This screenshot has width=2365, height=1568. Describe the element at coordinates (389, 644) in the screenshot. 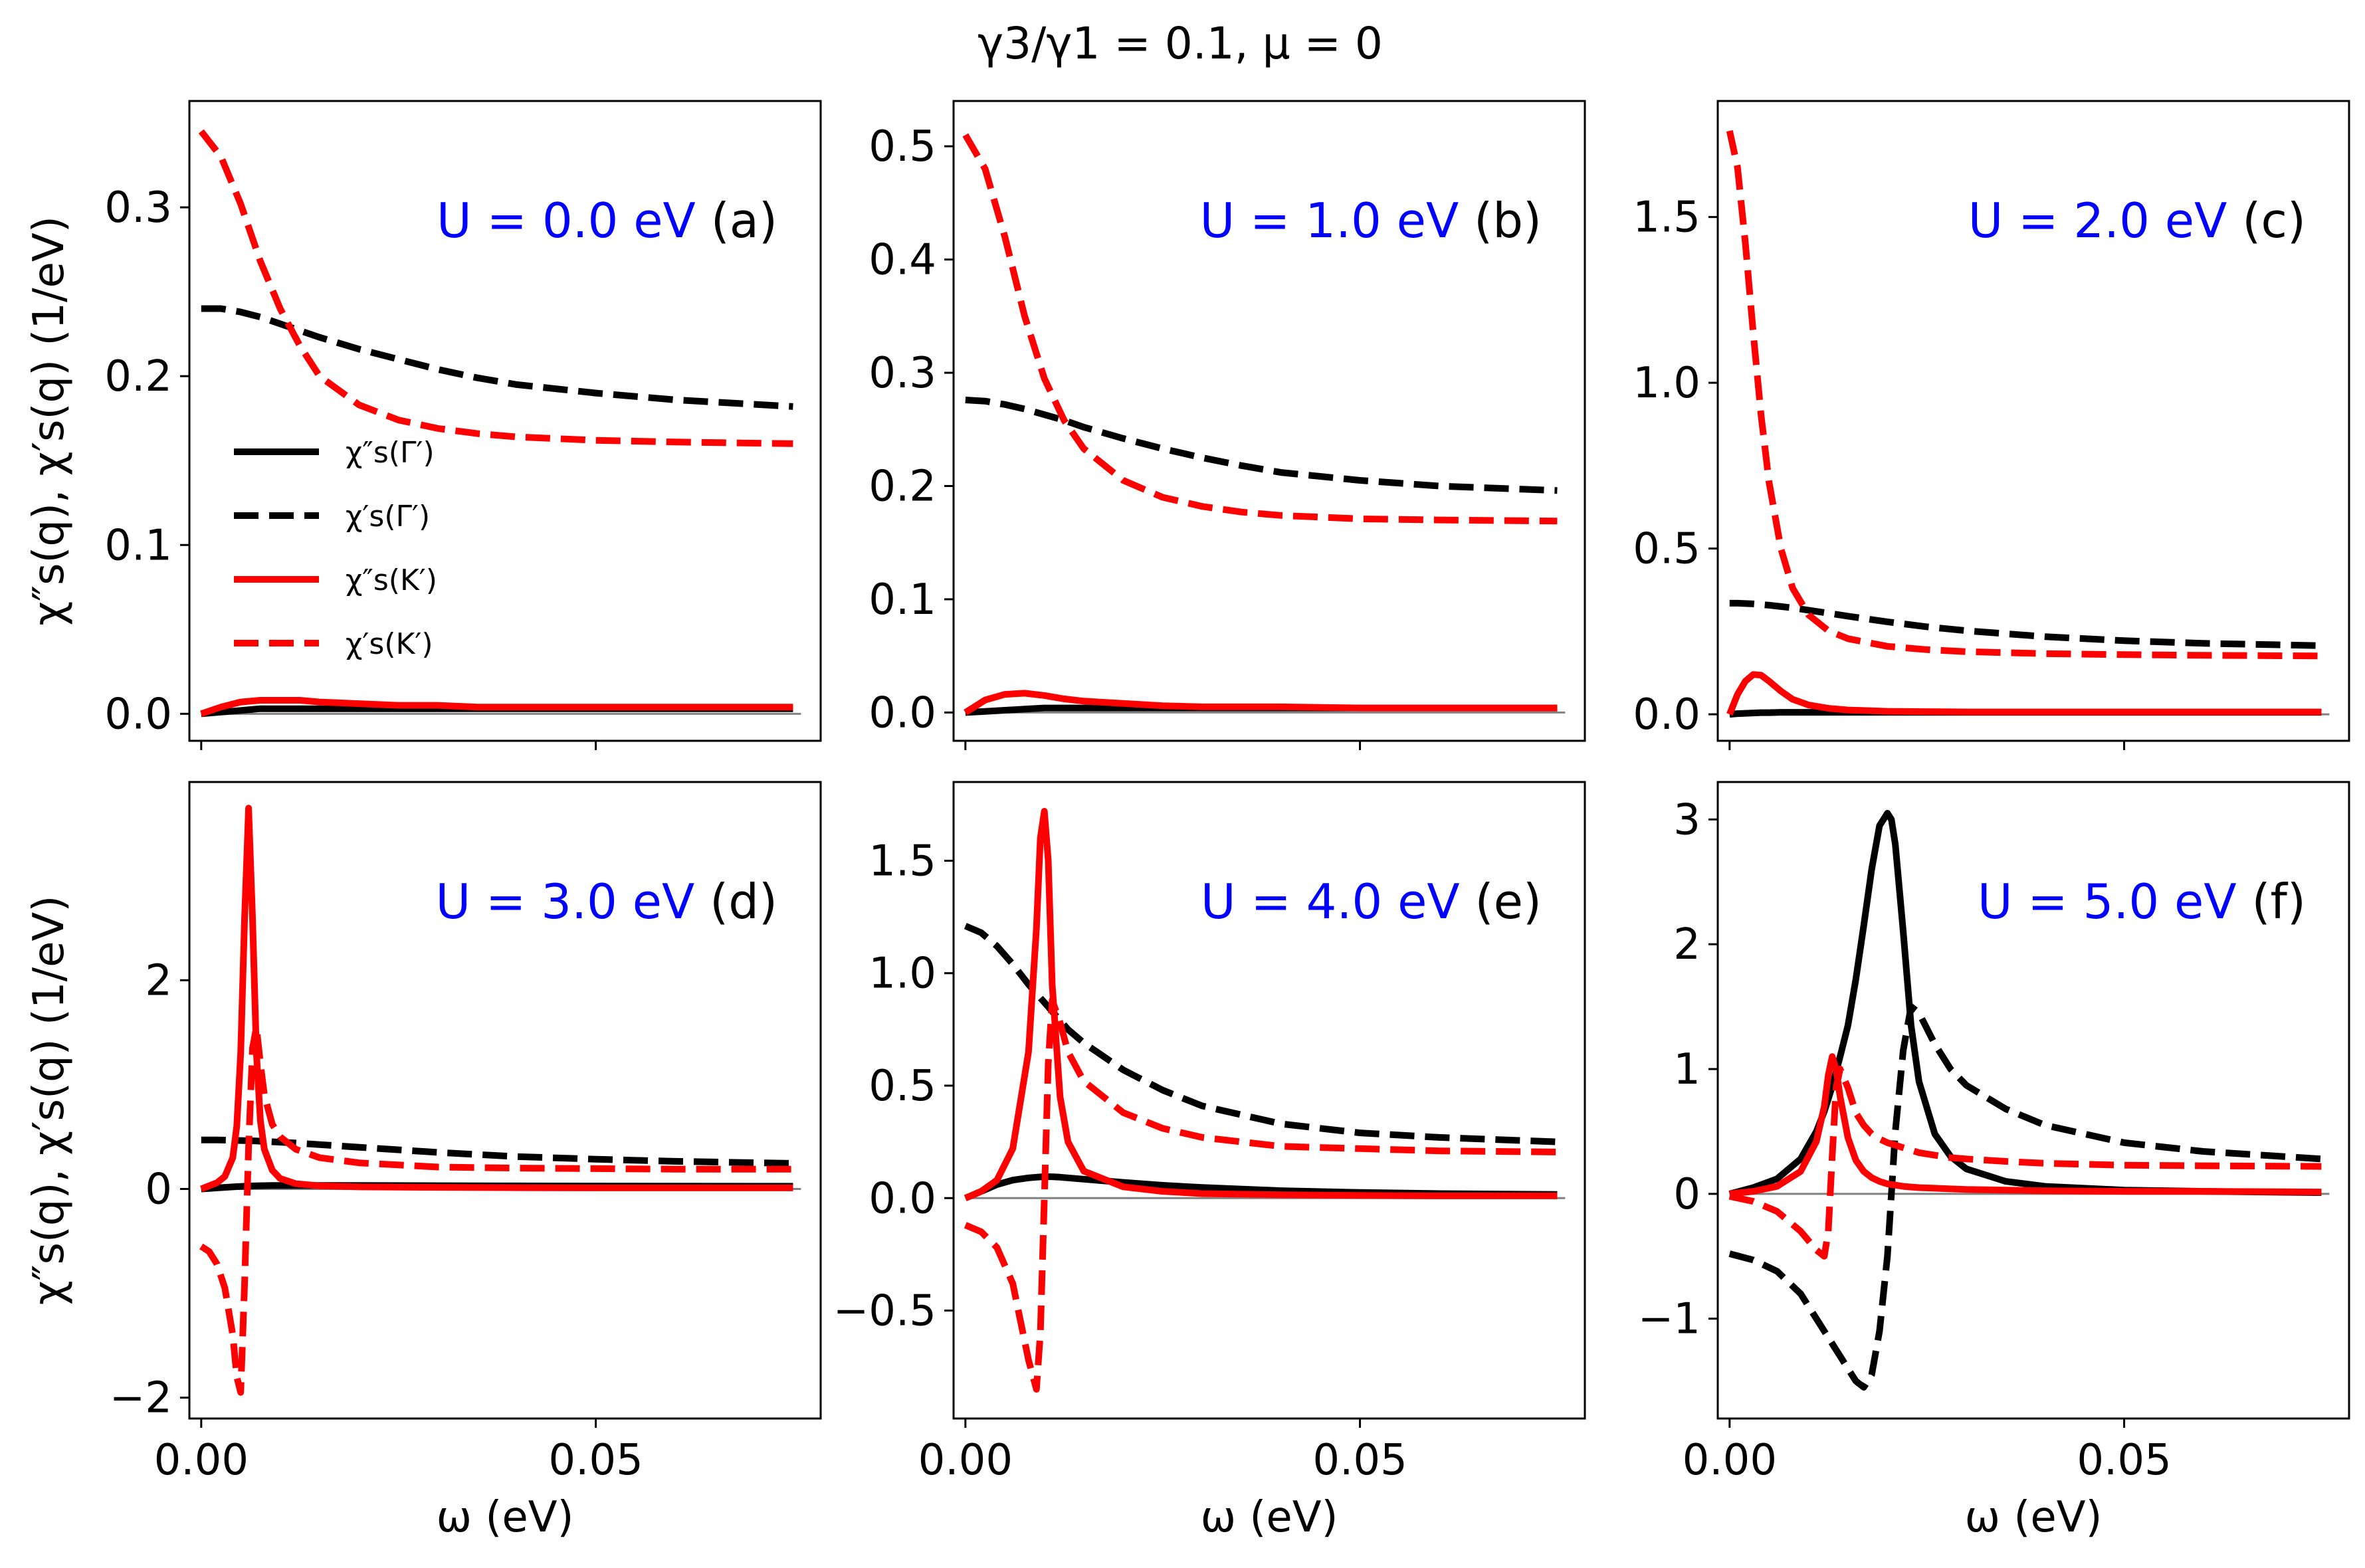

I see `legend-label: χ′s(K′)` at that location.